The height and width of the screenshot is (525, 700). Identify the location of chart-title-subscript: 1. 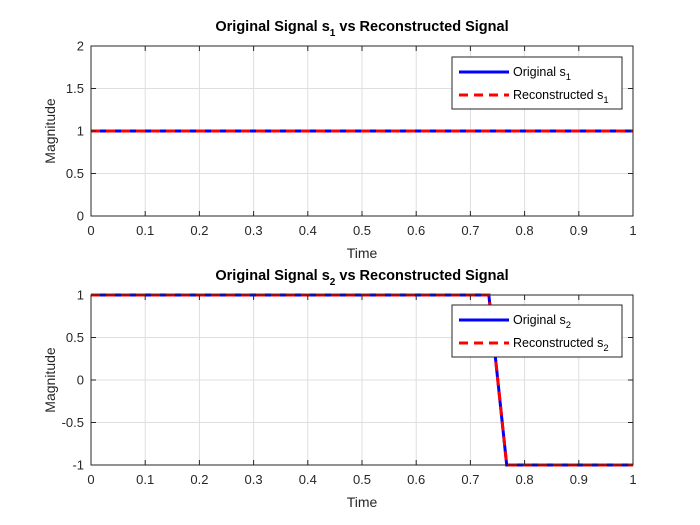
(333, 33).